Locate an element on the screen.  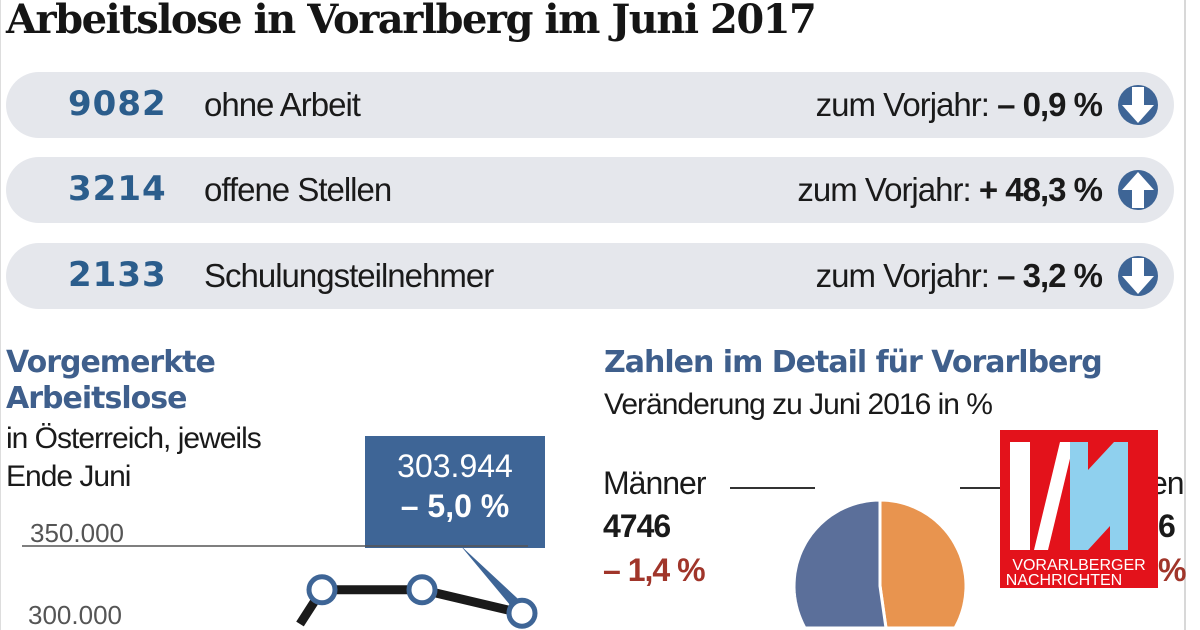
pie-chart-title: Zahlen im Detail für Vorarlberg is located at coordinates (853, 362).